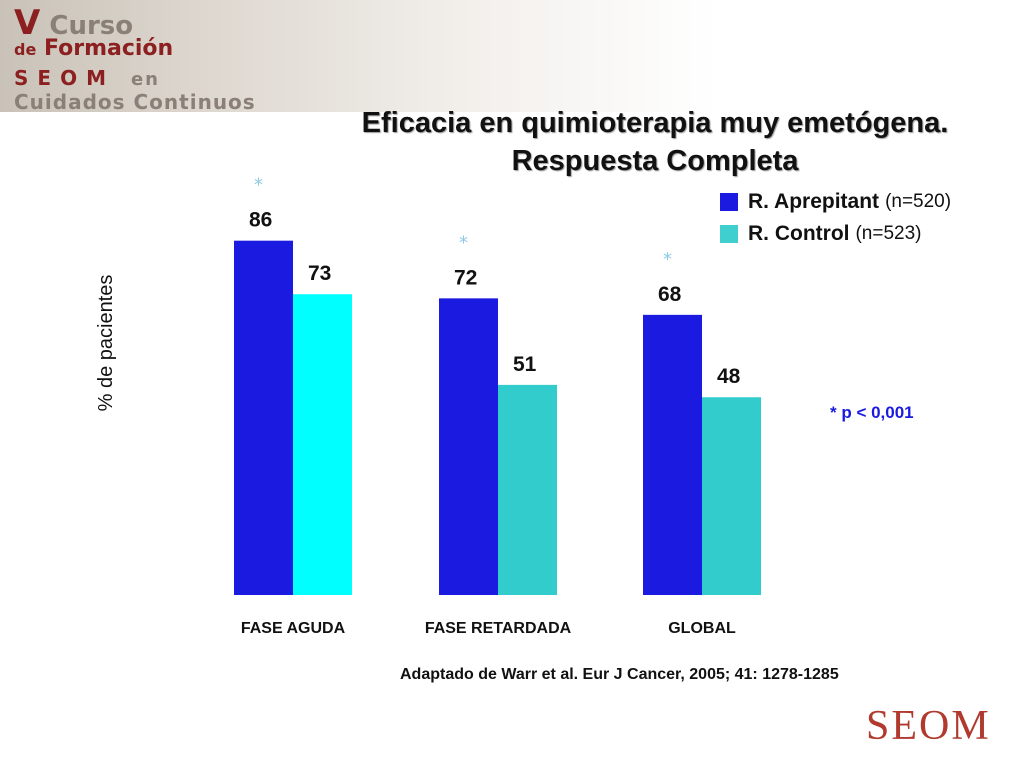 The height and width of the screenshot is (768, 1024). I want to click on logo-formacion: Formación, so click(108, 48).